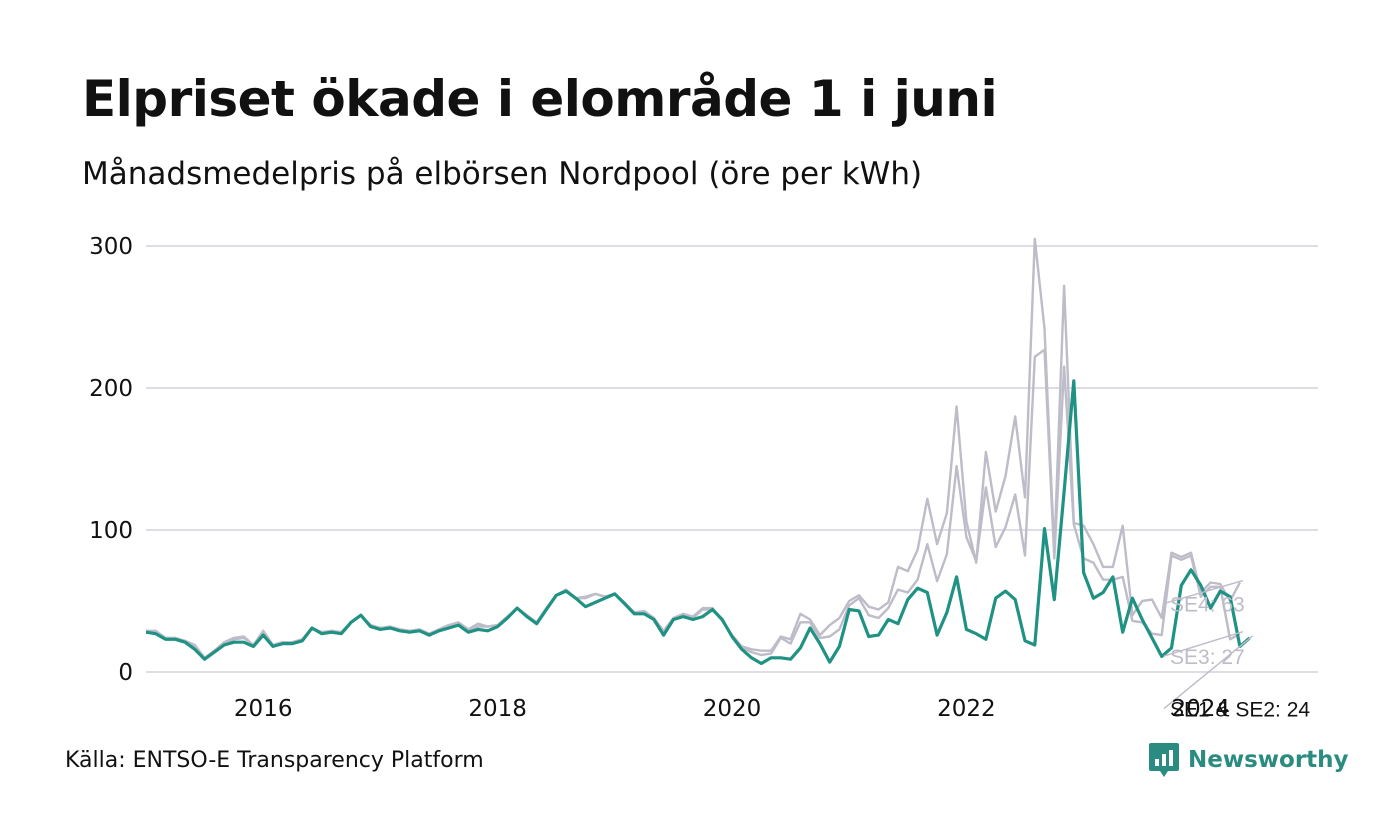 Image resolution: width=1400 pixels, height=840 pixels. Describe the element at coordinates (540, 99) in the screenshot. I see `chart-title: Elpriset ökade i elområde 1 i juni` at that location.